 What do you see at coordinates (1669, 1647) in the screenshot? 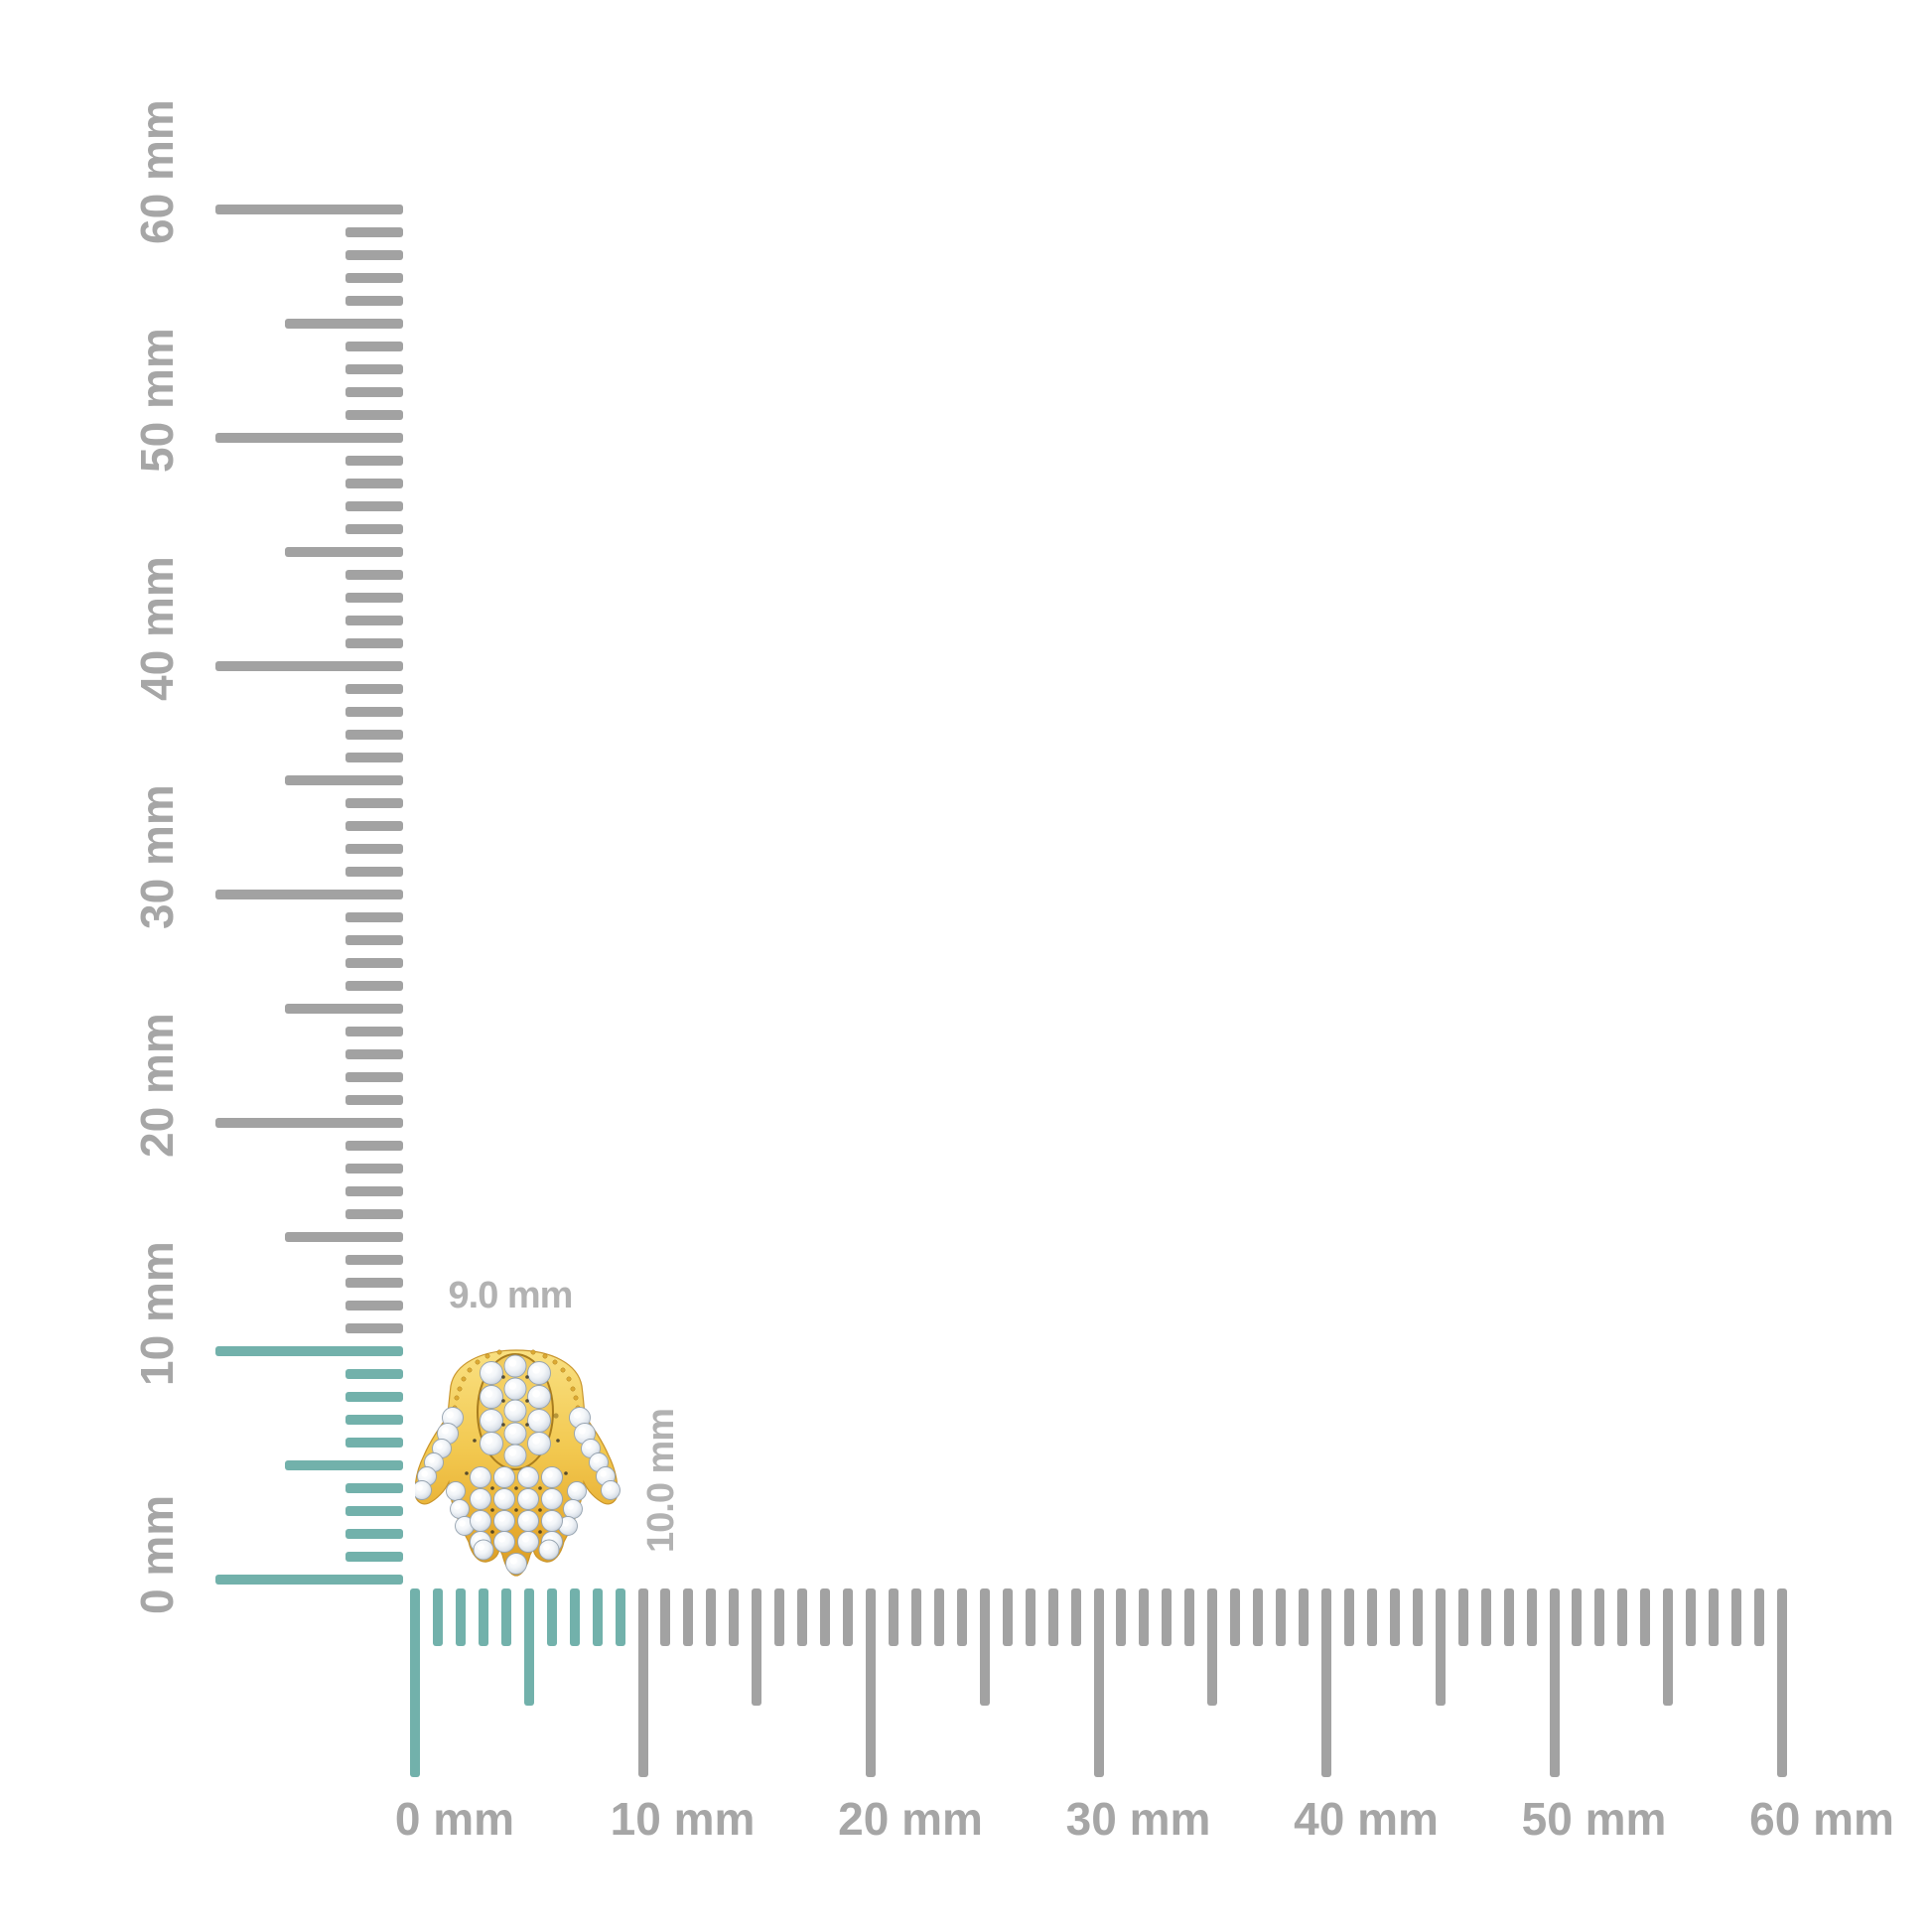
I see `h-tick-55mm-medium` at bounding box center [1669, 1647].